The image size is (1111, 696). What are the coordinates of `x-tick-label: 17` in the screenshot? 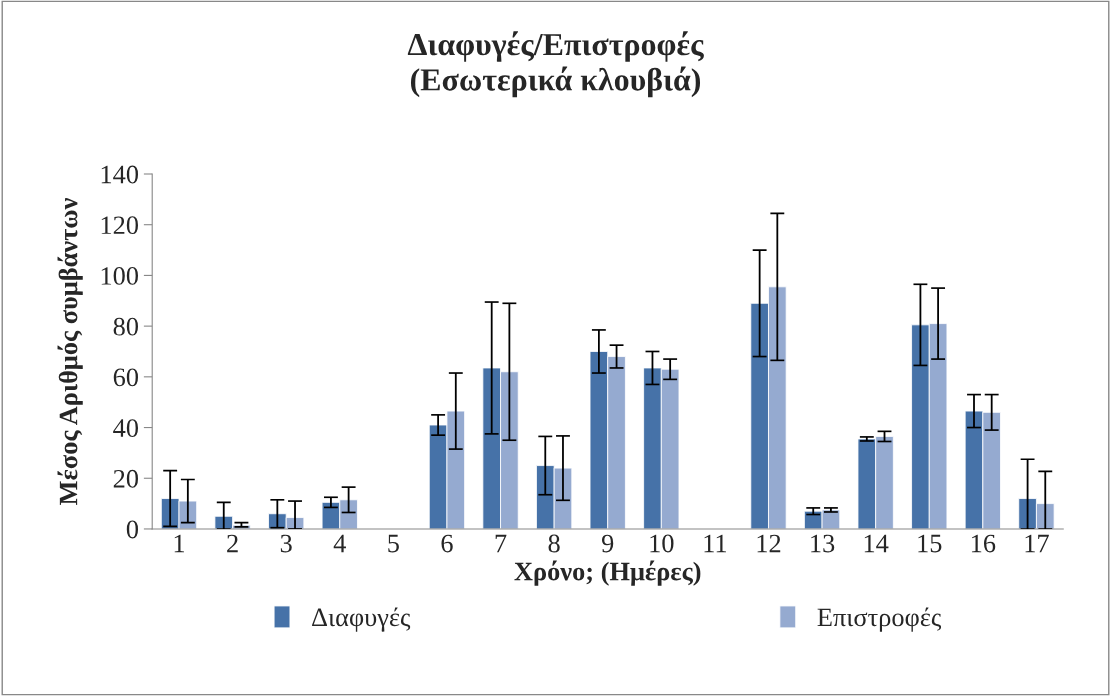 It's located at (1037, 543).